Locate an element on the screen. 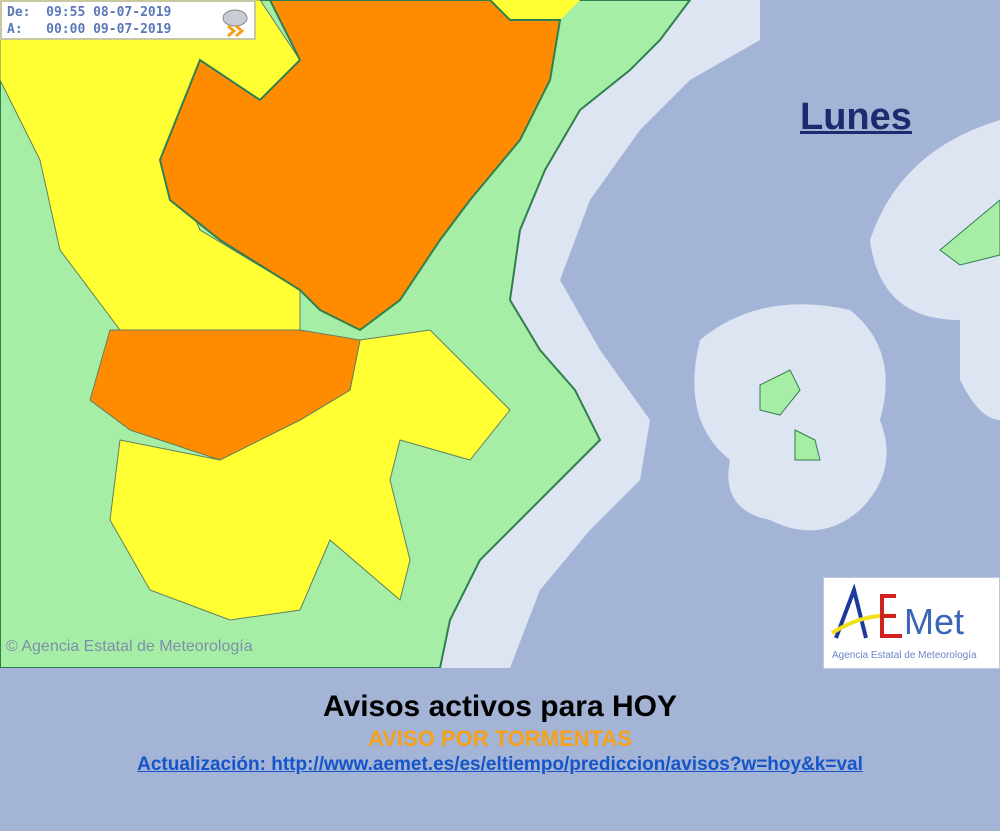  svg-text: Met is located at coordinates (934, 621).